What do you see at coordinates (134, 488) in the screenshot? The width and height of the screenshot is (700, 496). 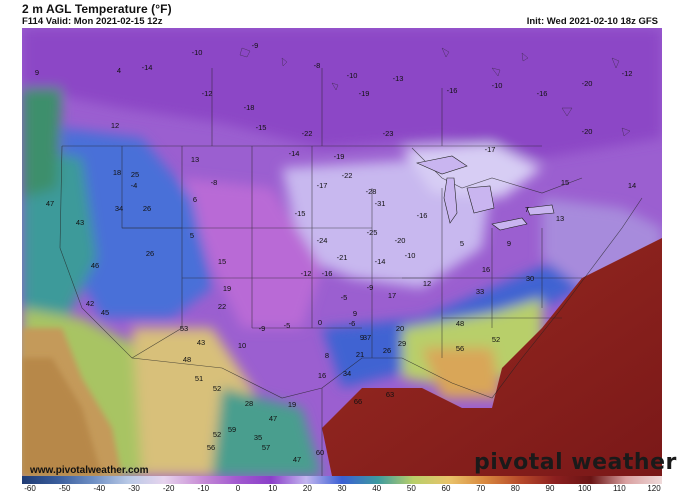 I see `color-scale-tick-label: -30` at bounding box center [134, 488].